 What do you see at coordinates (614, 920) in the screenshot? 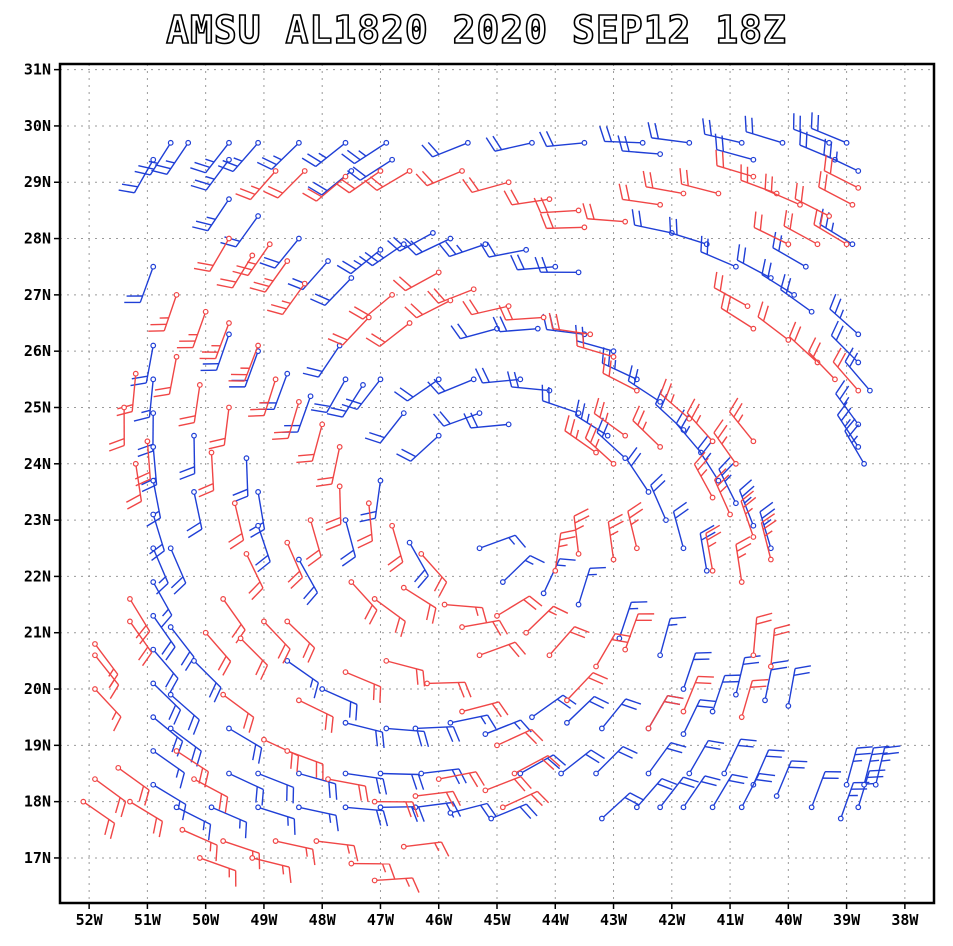
I see `x-tick-label: 43W` at bounding box center [614, 920].